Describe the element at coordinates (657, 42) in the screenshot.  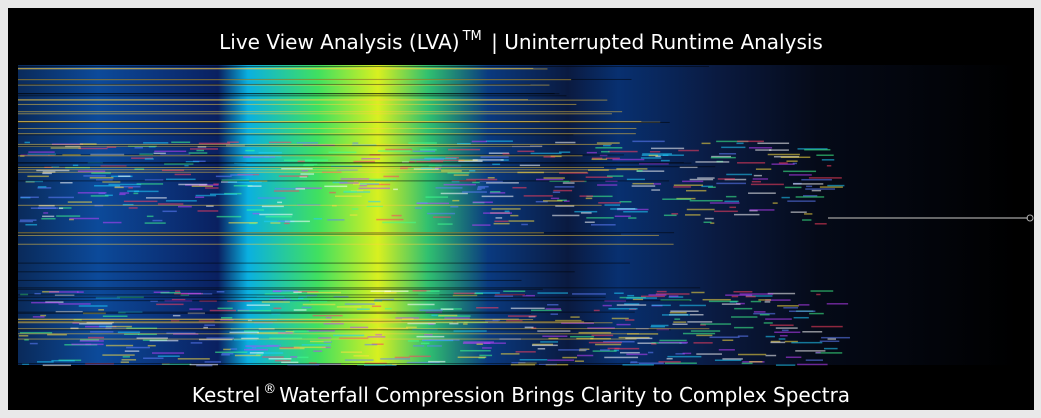
I see `subtitle: | Uninterrupted Runtime Analysis` at that location.